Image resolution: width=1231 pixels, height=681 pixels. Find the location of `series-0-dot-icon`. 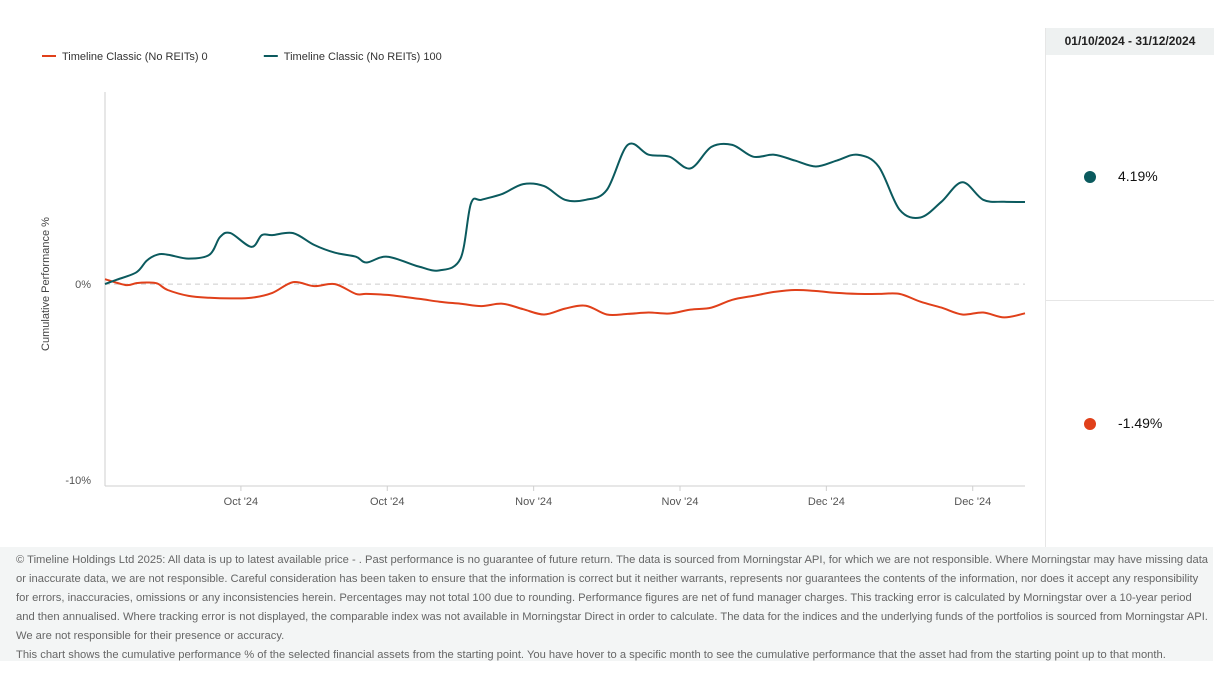

series-0-dot-icon is located at coordinates (1090, 424).